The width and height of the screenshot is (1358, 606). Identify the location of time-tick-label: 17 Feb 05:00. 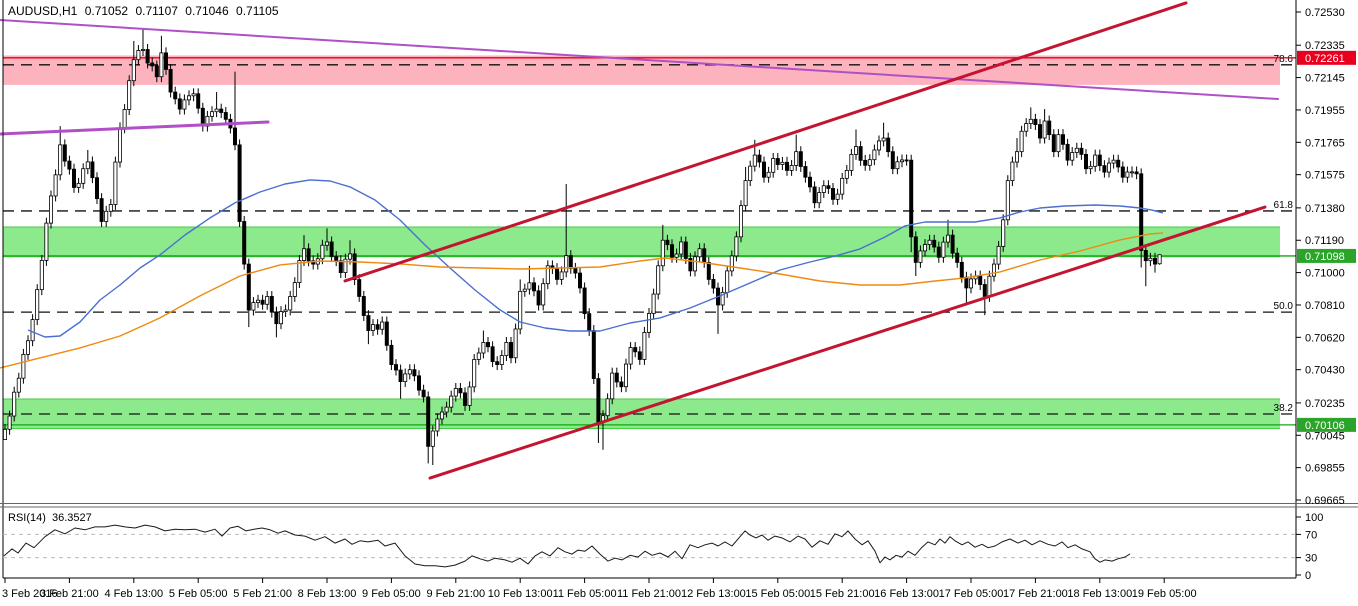
(971, 594).